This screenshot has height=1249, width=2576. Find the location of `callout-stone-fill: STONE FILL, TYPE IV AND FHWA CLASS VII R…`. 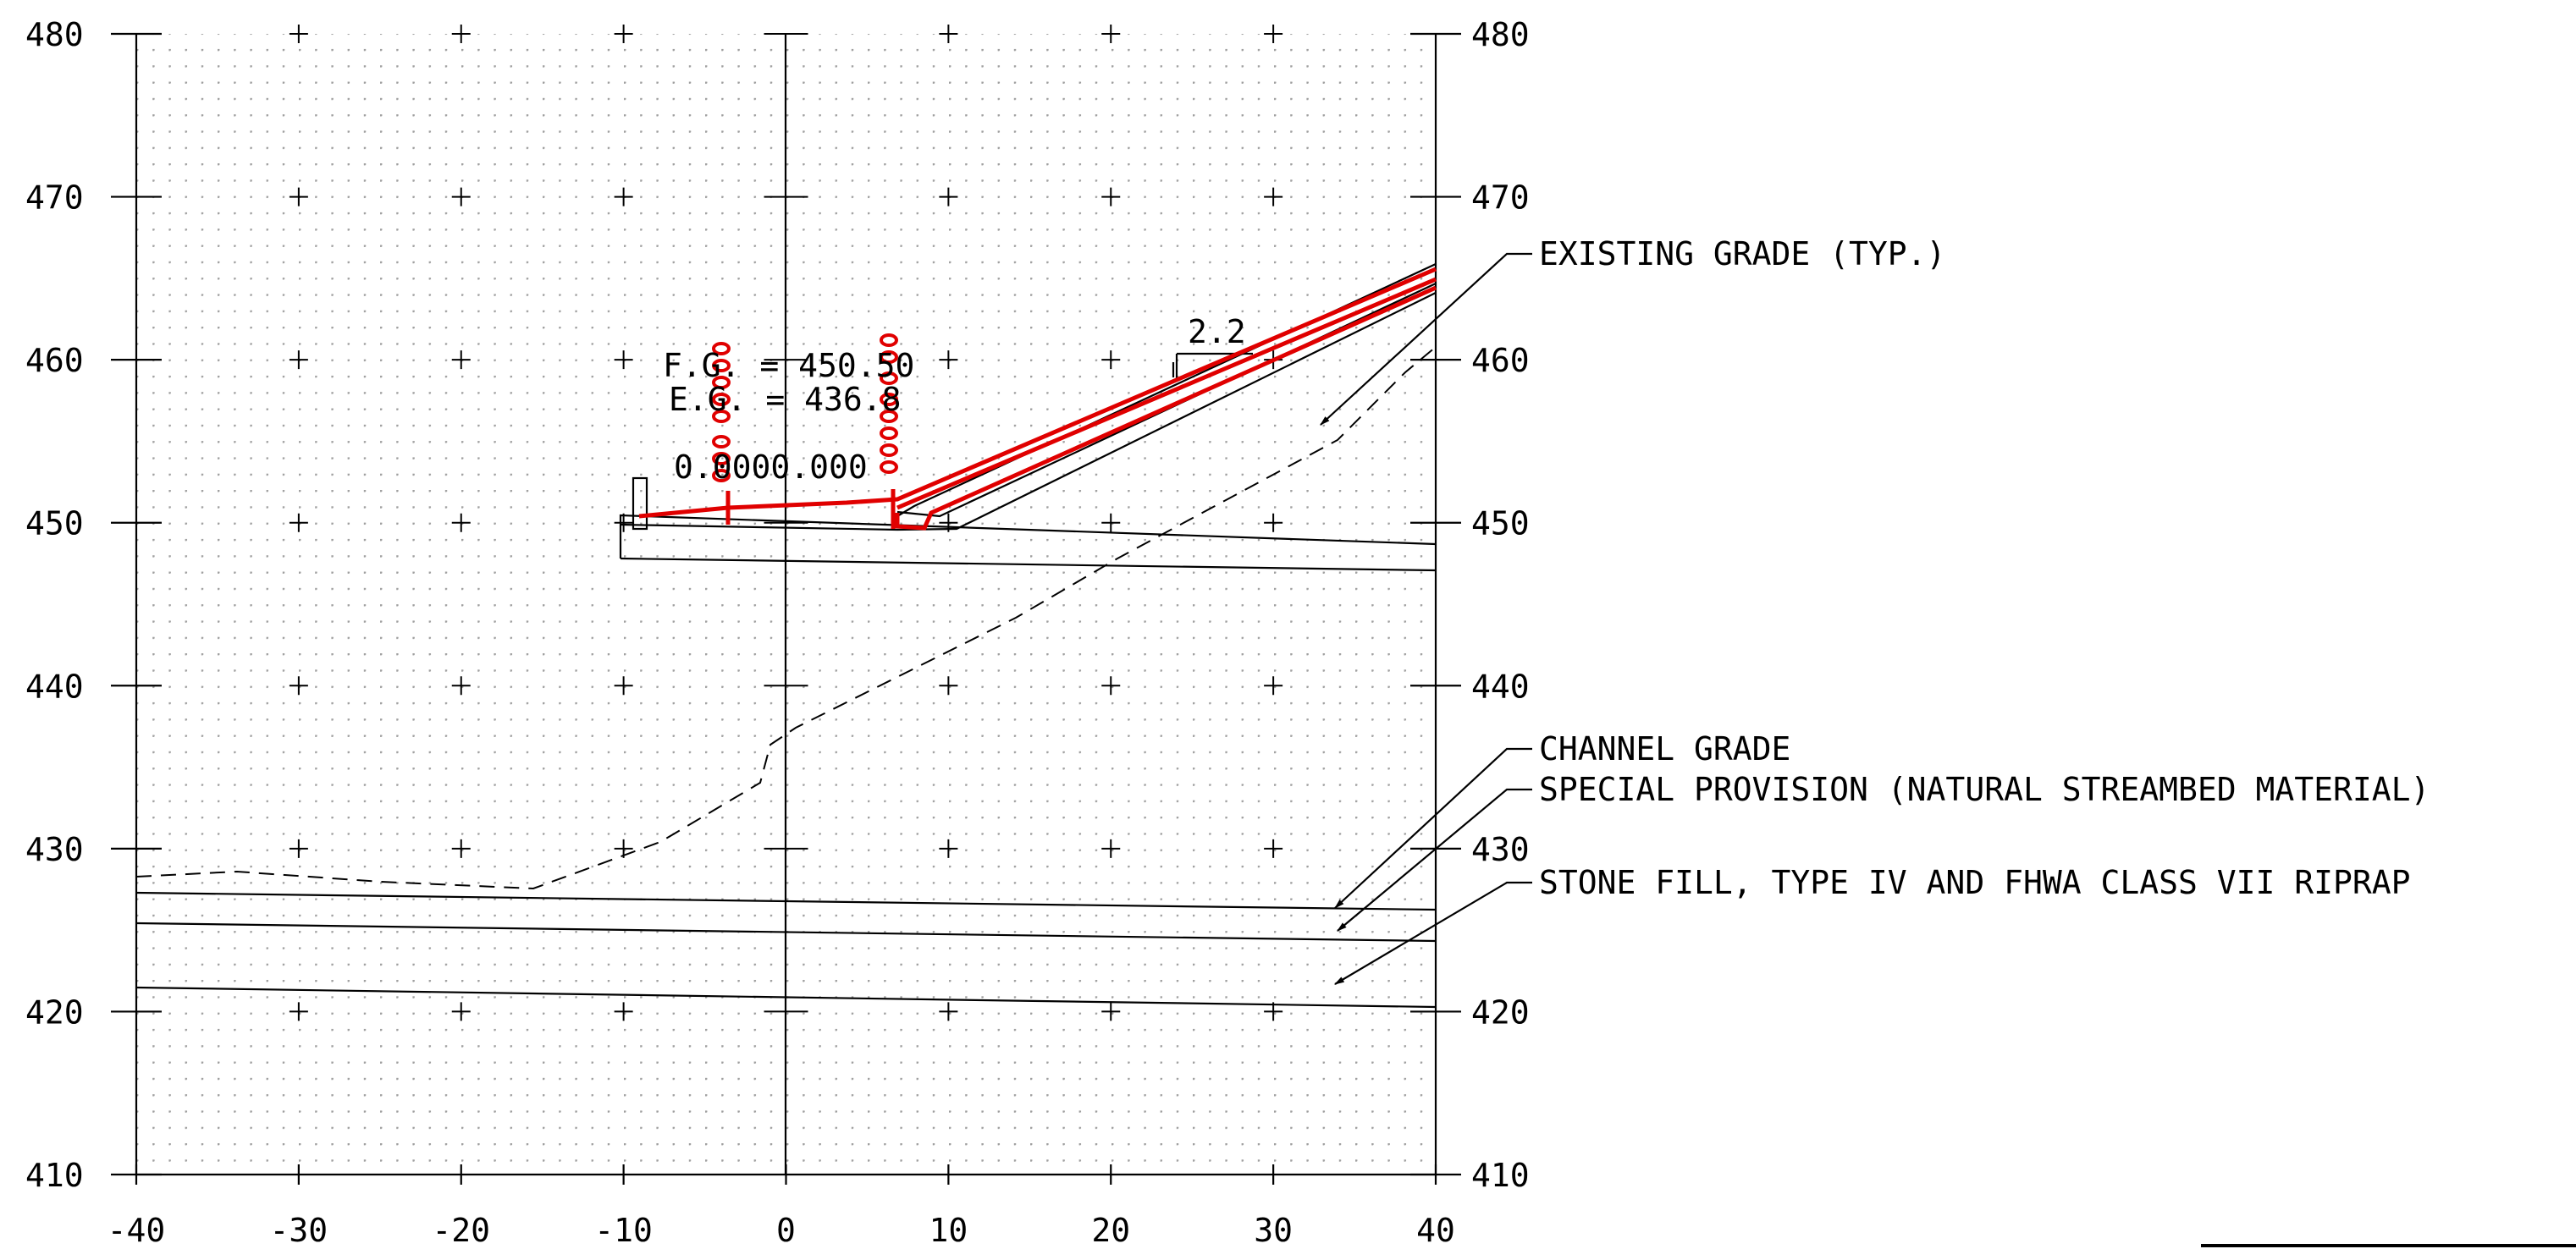

callout-stone-fill: STONE FILL, TYPE IV AND FHWA CLASS VII R… is located at coordinates (1872, 925).